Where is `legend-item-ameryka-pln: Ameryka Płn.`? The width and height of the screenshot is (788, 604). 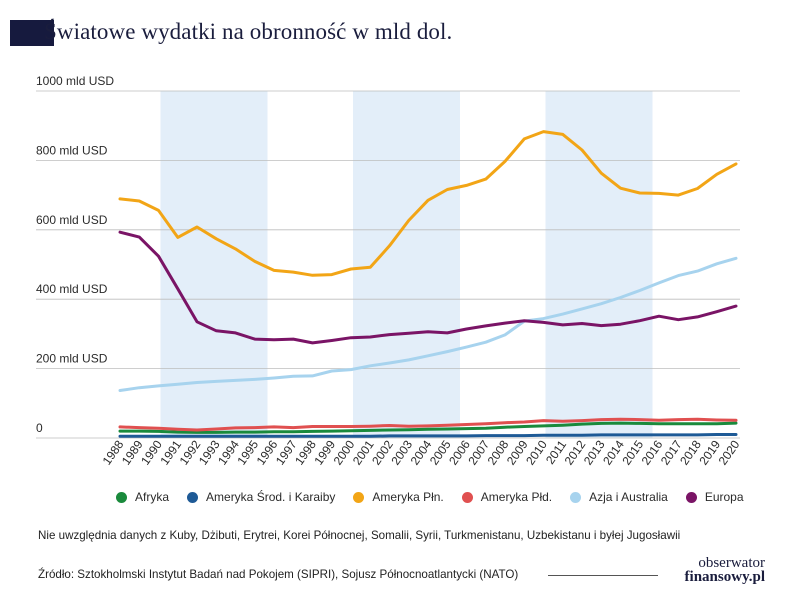 legend-item-ameryka-pln: Ameryka Płn. is located at coordinates (398, 497).